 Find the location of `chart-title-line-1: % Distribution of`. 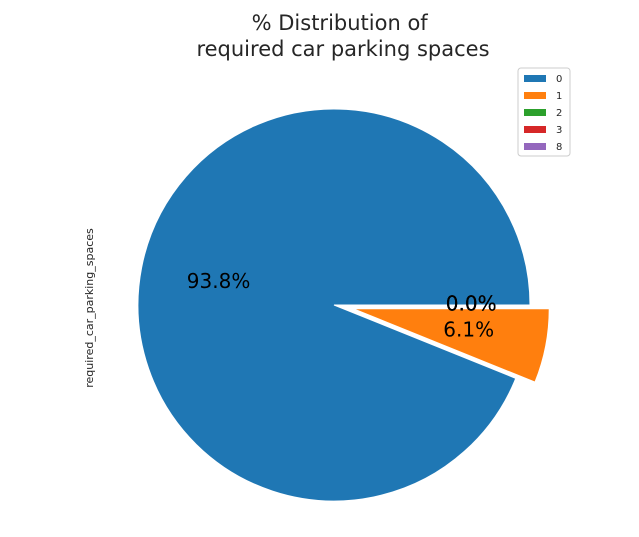

chart-title-line-1: % Distribution of is located at coordinates (340, 23).